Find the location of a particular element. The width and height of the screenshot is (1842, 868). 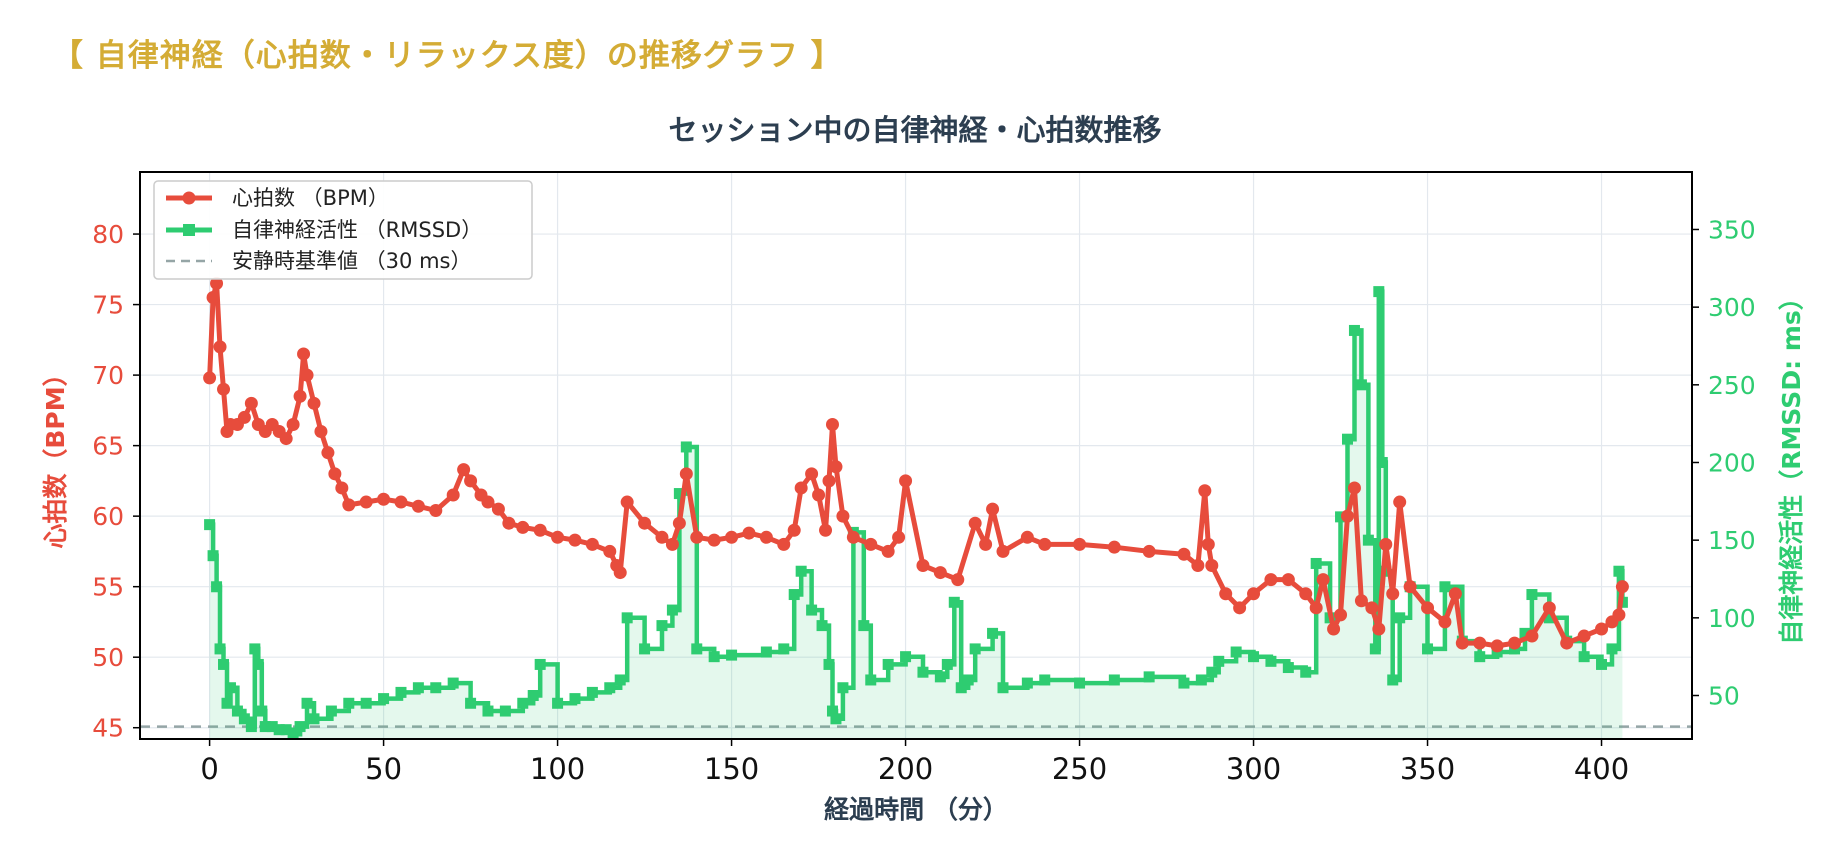

y-right-ticks: 50 100 150 200 250 300 350 is located at coordinates (1724, 463).